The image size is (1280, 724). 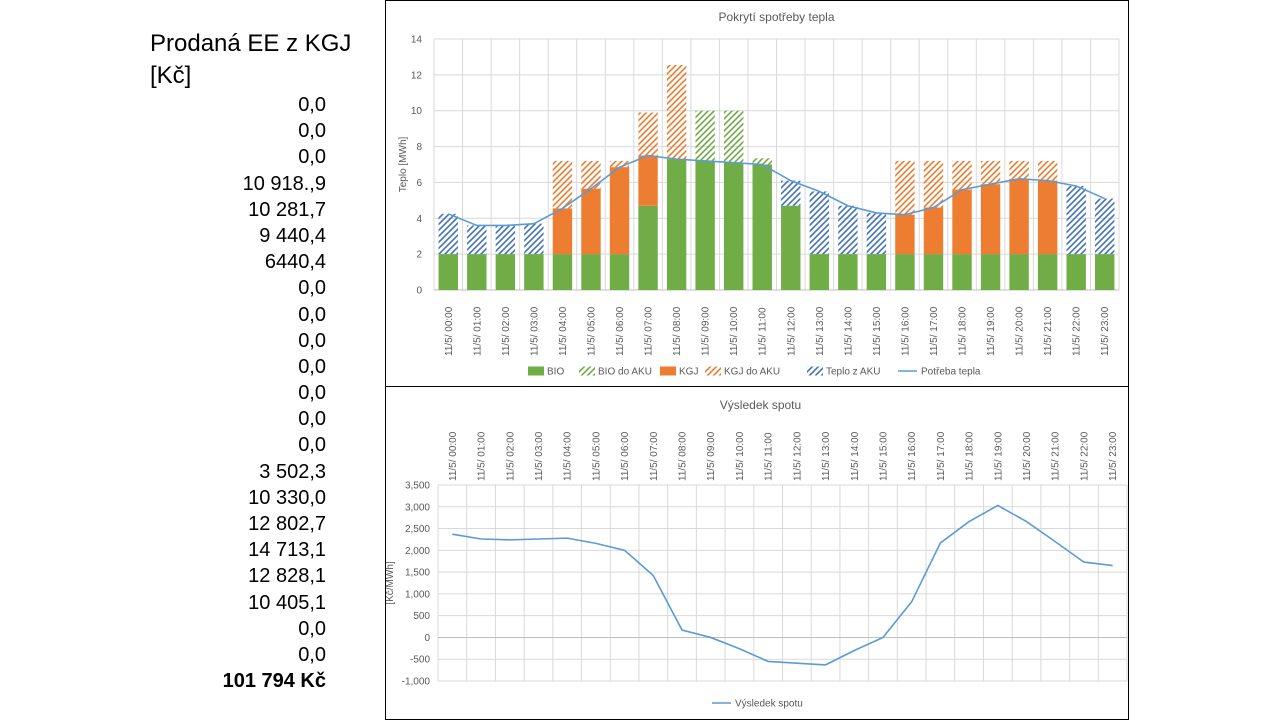 What do you see at coordinates (287, 497) in the screenshot?
I see `left-table-value: 10 330,0` at bounding box center [287, 497].